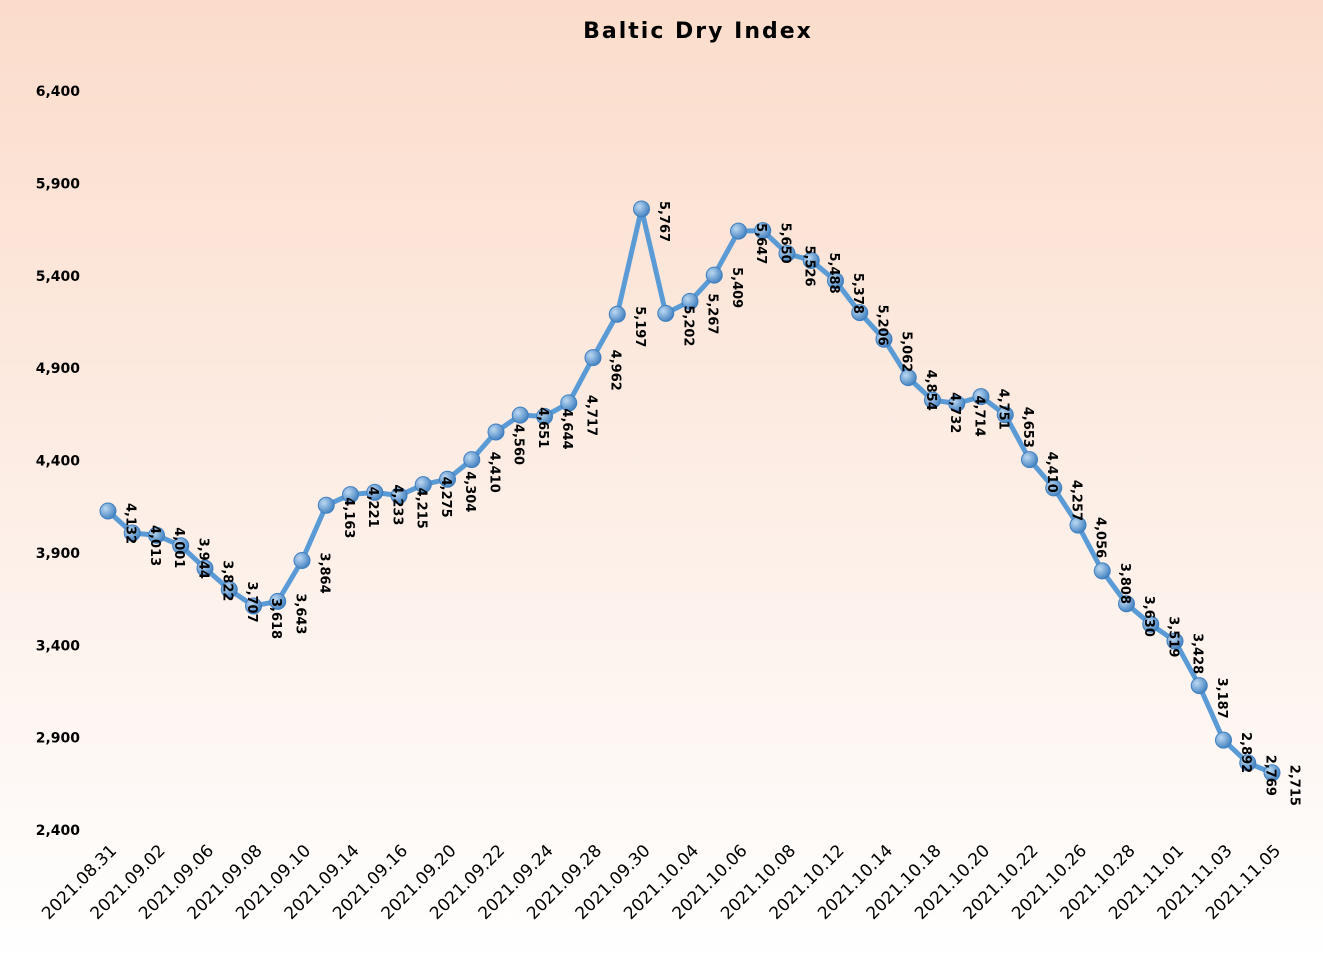 The height and width of the screenshot is (965, 1323). Describe the element at coordinates (1245, 752) in the screenshot. I see `value-label: 2,892` at that location.